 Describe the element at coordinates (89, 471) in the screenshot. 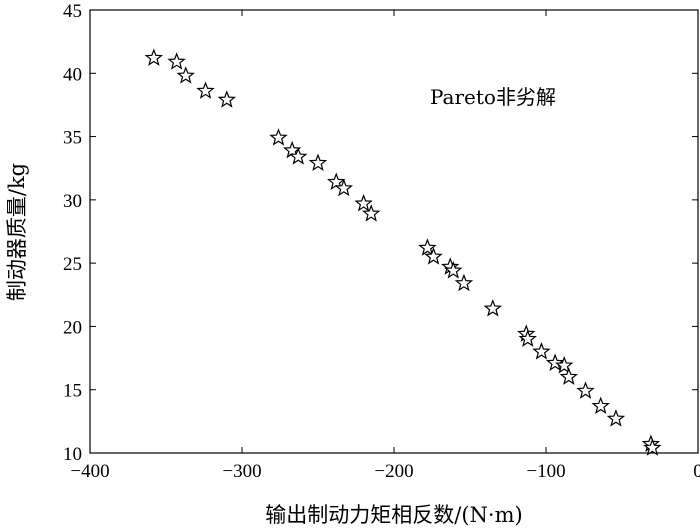

I see `x-tick-label: −400` at that location.